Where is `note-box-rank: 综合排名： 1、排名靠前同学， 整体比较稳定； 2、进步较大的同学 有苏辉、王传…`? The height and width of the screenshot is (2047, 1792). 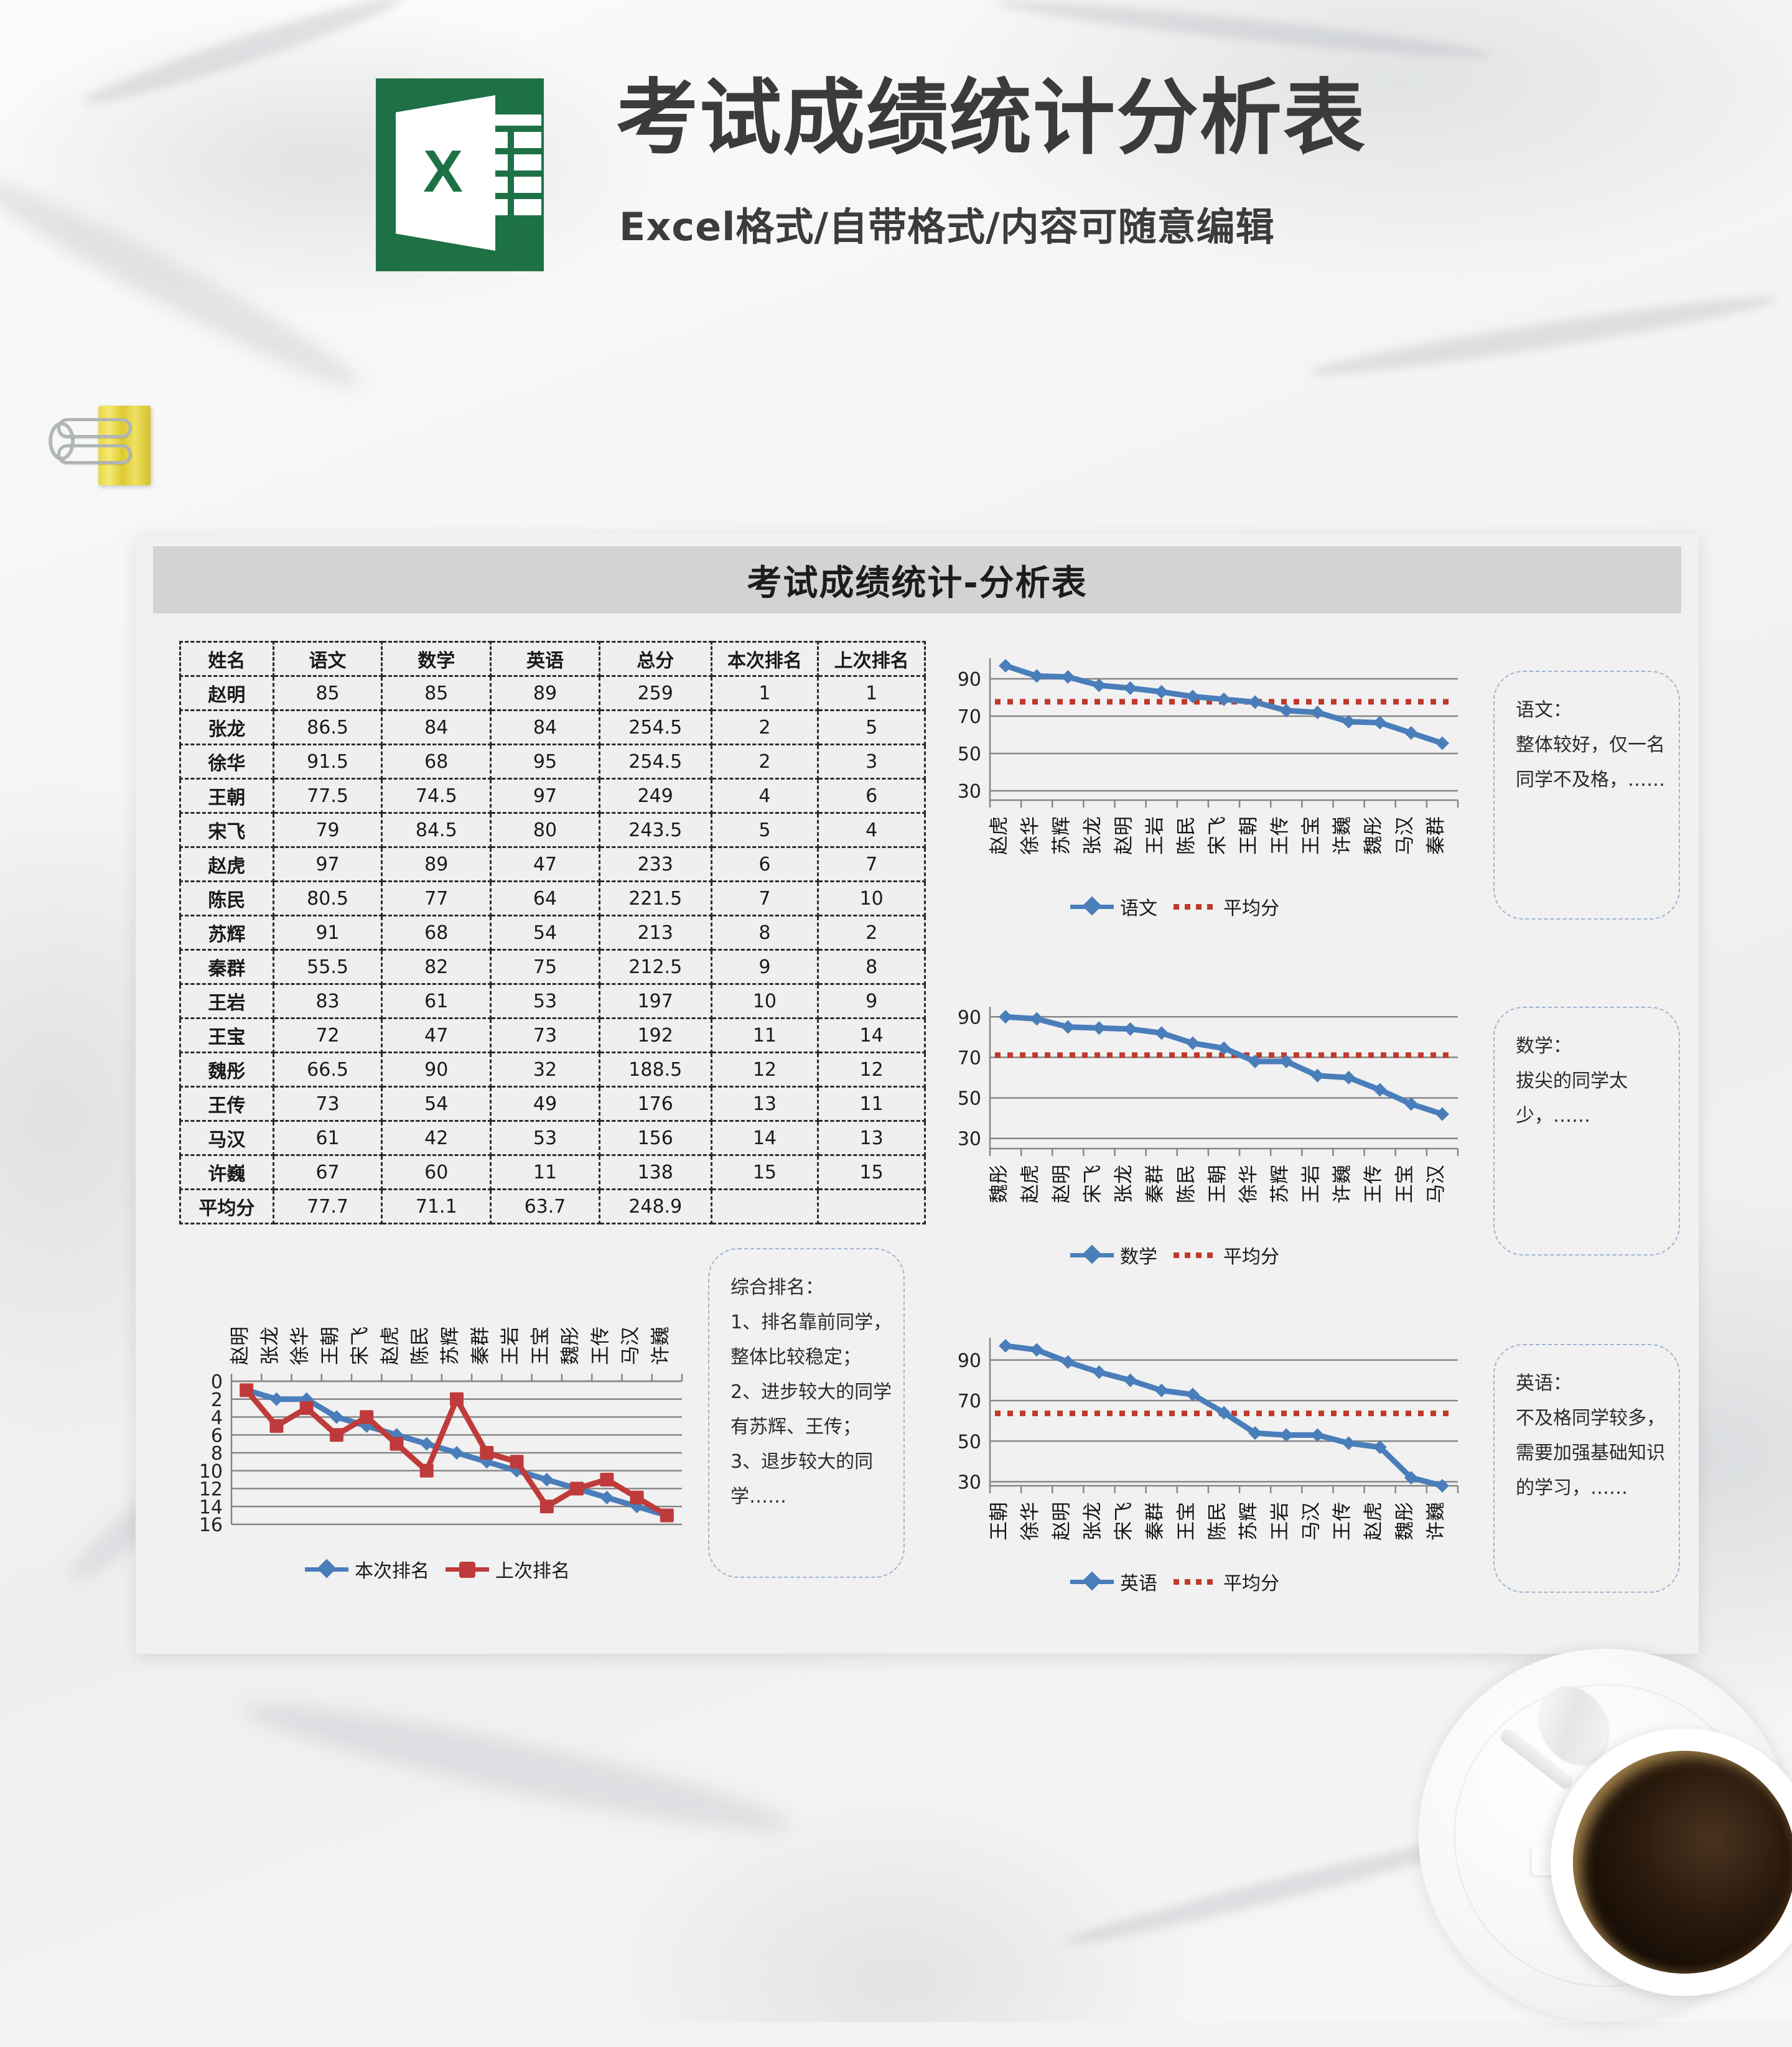 note-box-rank: 综合排名： 1、排名靠前同学， 整体比较稳定； 2、进步较大的同学 有苏辉、王传… is located at coordinates (807, 1413).